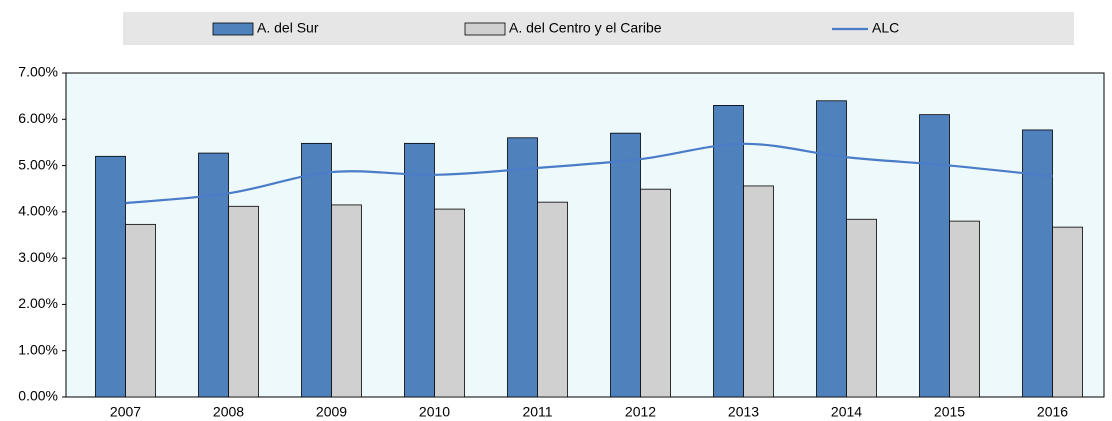 This screenshot has width=1112, height=421. Describe the element at coordinates (38, 118) in the screenshot. I see `y-tick-label: 6.00%` at that location.